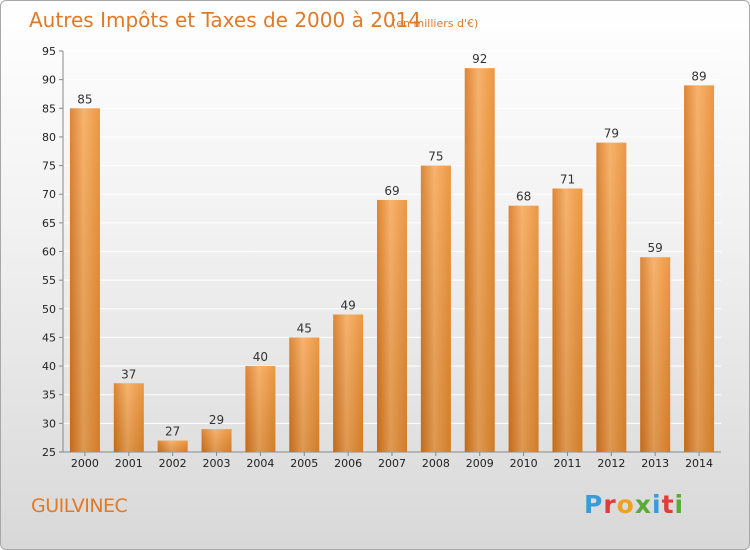  Describe the element at coordinates (347, 306) in the screenshot. I see `data-label: 49` at that location.